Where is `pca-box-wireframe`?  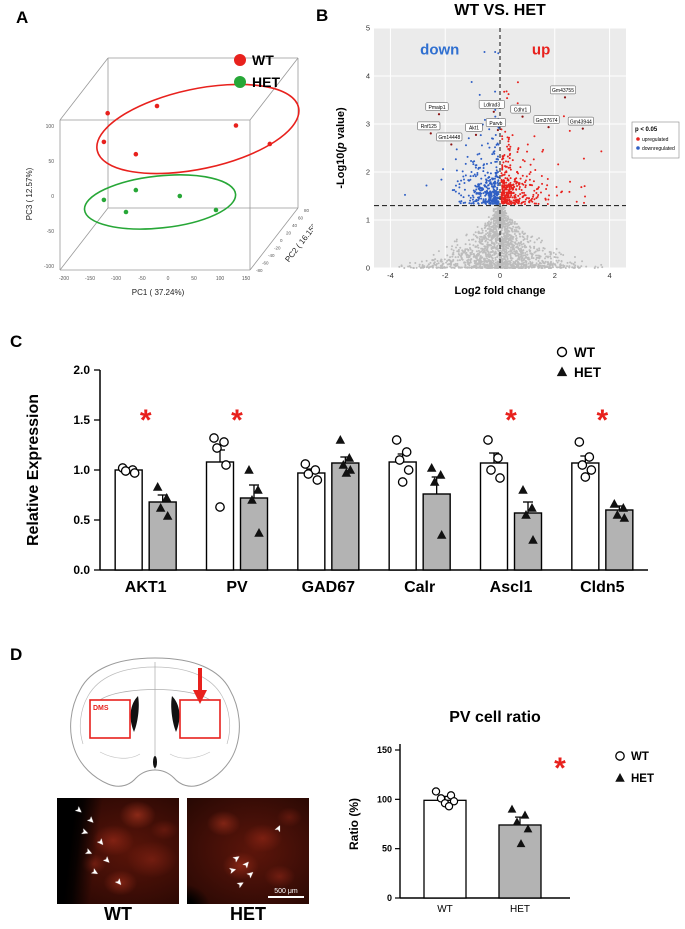
pca-box-wireframe is located at coordinates (179, 164).